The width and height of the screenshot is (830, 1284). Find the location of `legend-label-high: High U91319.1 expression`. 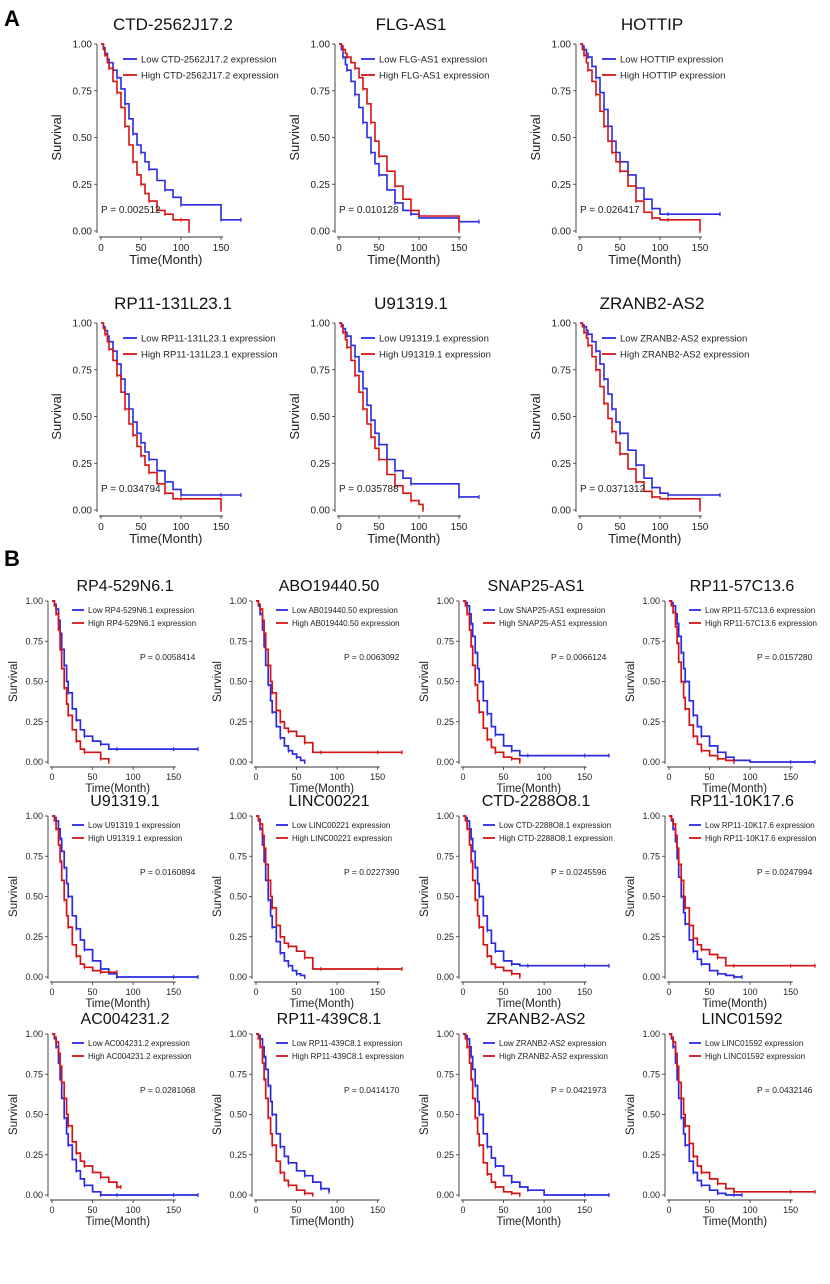

legend-label-high: High U91319.1 expression is located at coordinates (135, 838).